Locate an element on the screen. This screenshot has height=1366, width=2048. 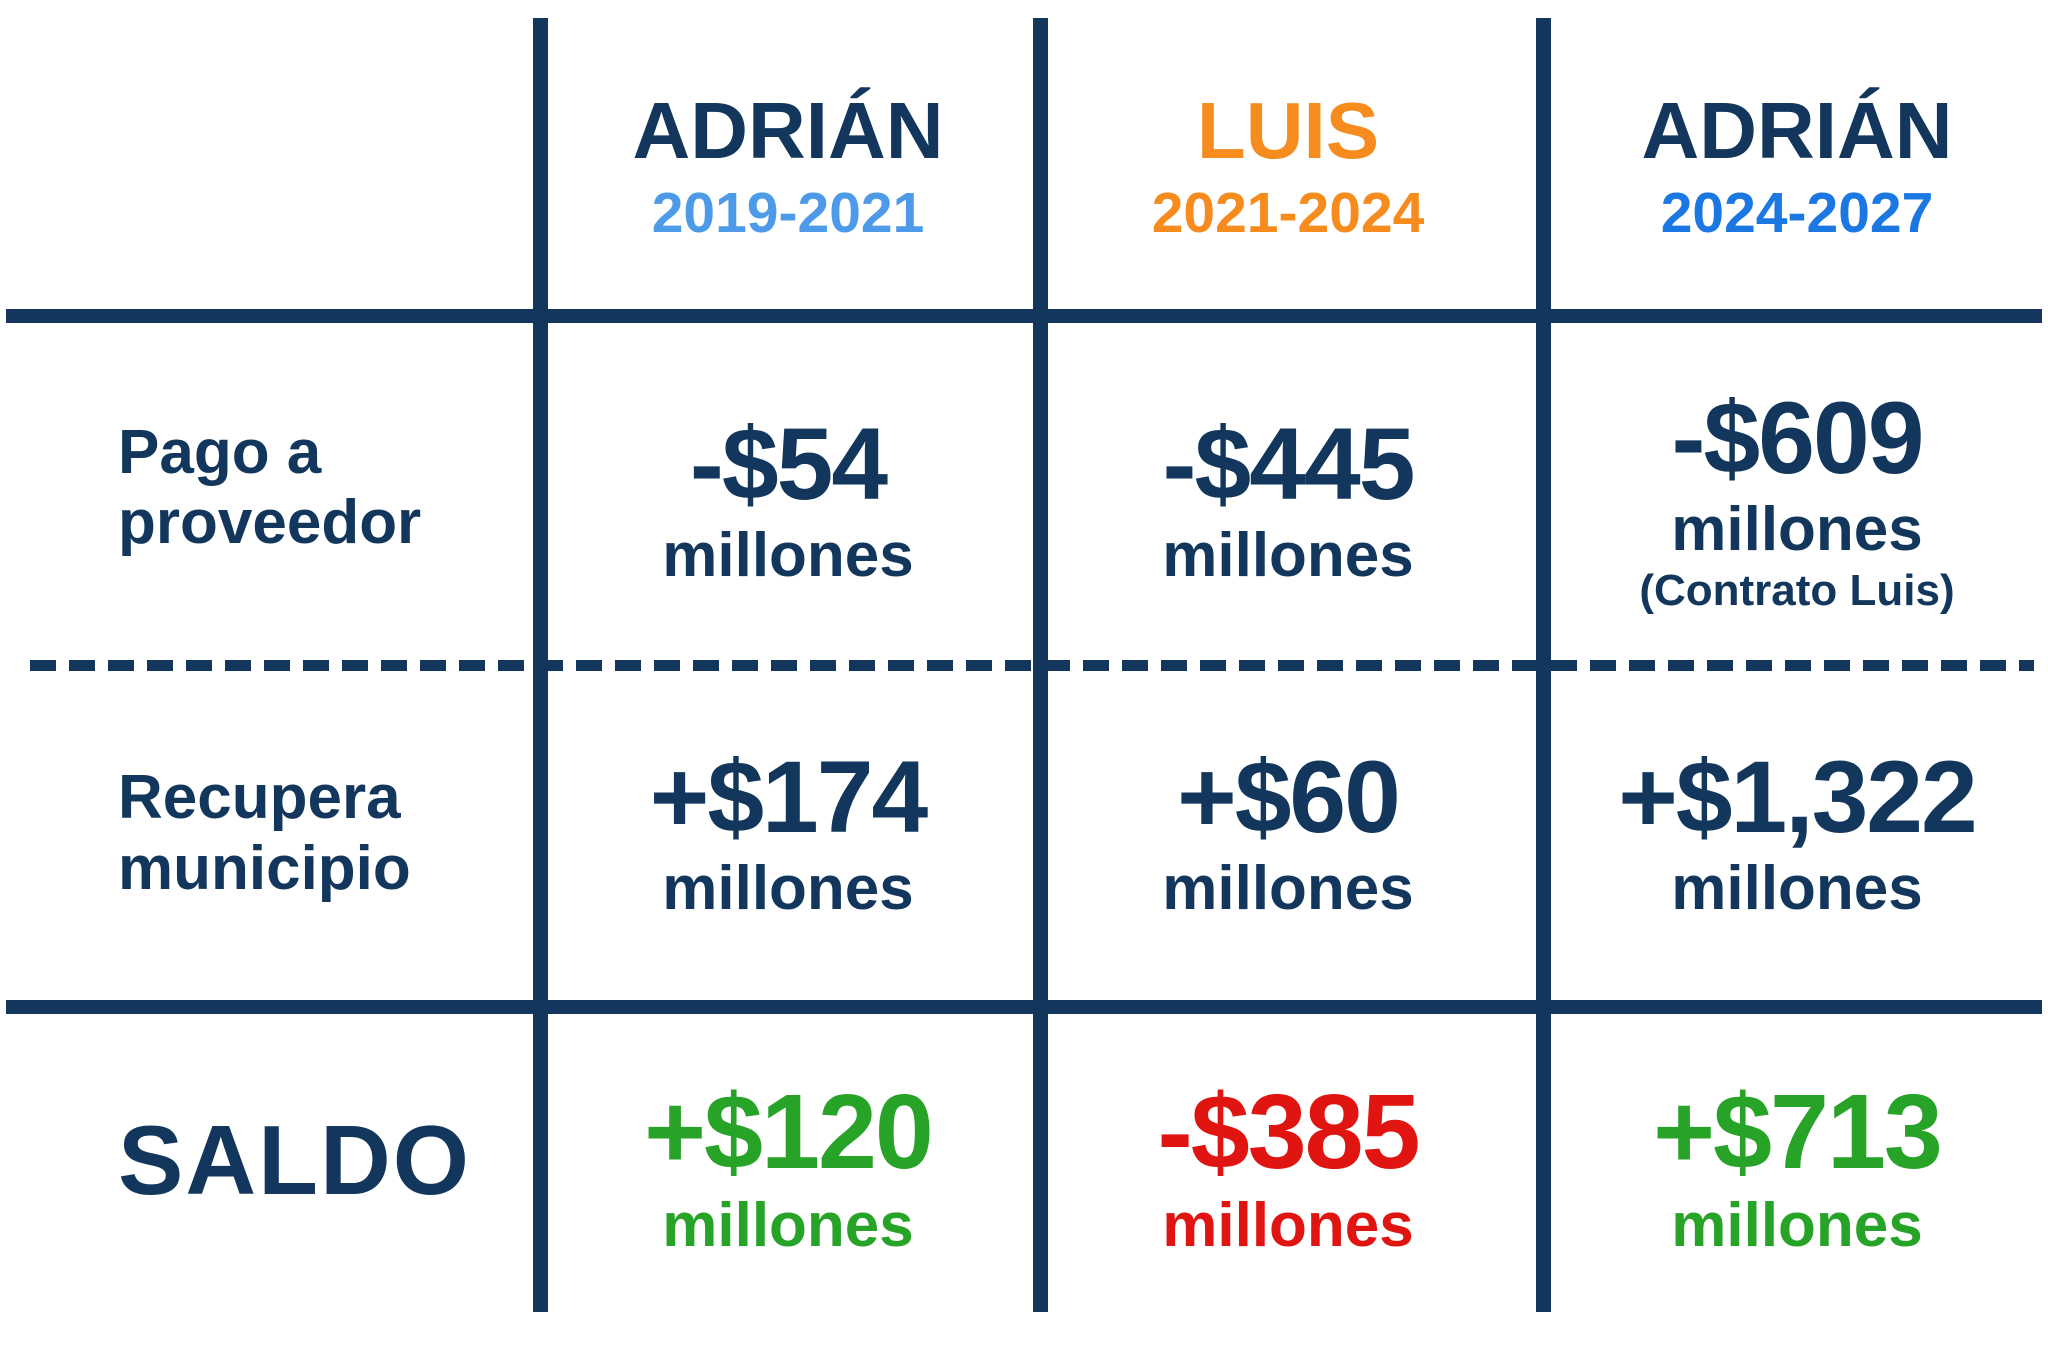
column-header-adrian-2024: ADRIÁN 2024-2027 is located at coordinates (1797, 166).